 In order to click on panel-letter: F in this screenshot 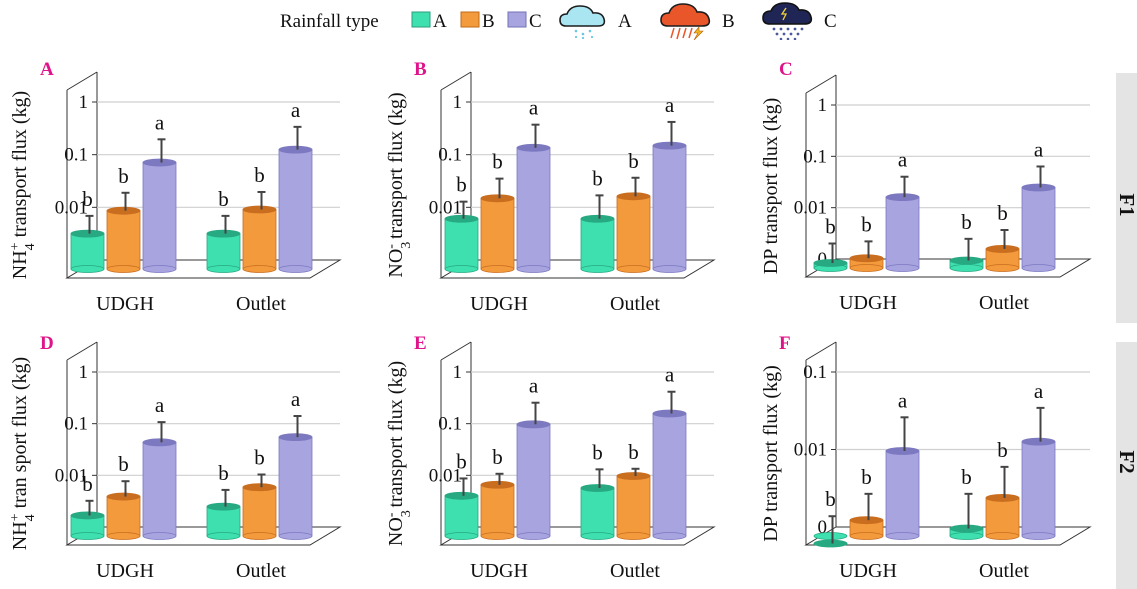, I will do `click(785, 343)`.